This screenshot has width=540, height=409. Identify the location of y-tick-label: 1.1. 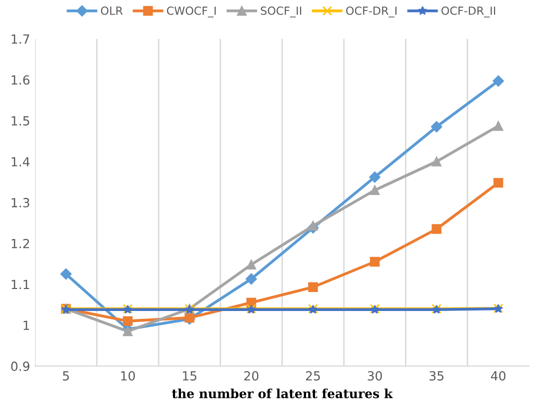
(21, 285).